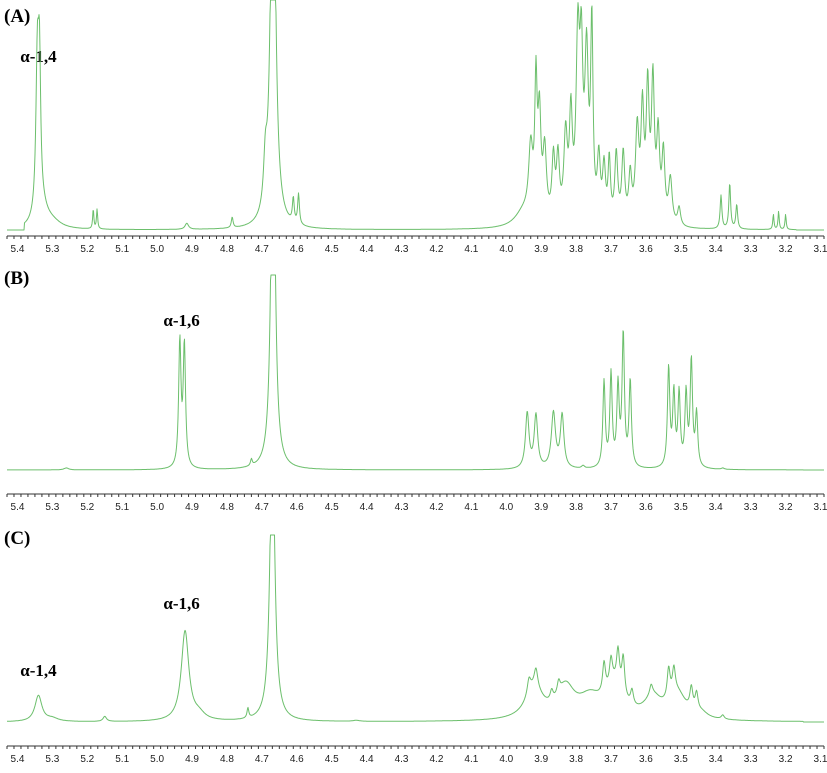  What do you see at coordinates (506, 249) in the screenshot?
I see `x-tick-label-a: 4.0` at bounding box center [506, 249].